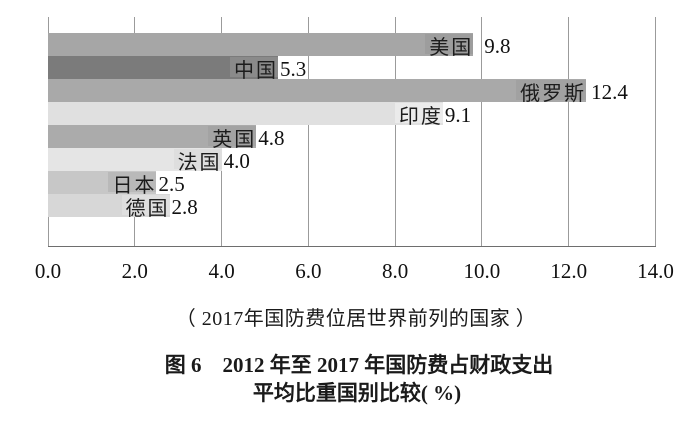 The height and width of the screenshot is (426, 700). What do you see at coordinates (109, 206) in the screenshot?
I see `bar-germany: 德国` at bounding box center [109, 206].